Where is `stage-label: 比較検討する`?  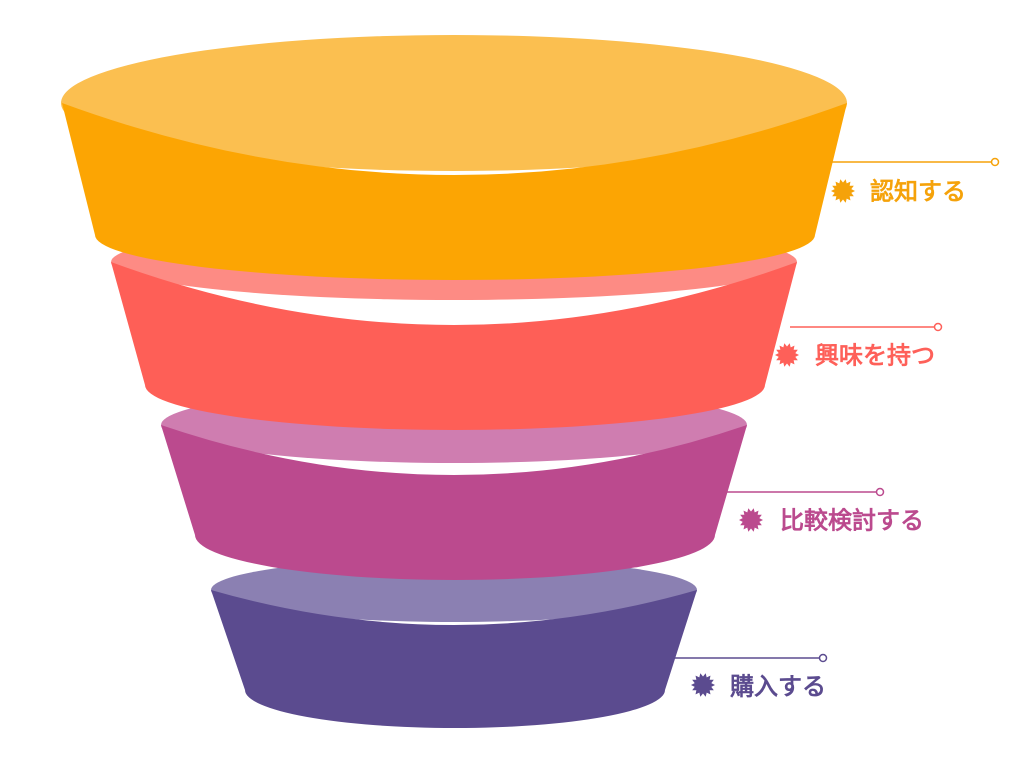 stage-label: 比較検討する is located at coordinates (852, 520).